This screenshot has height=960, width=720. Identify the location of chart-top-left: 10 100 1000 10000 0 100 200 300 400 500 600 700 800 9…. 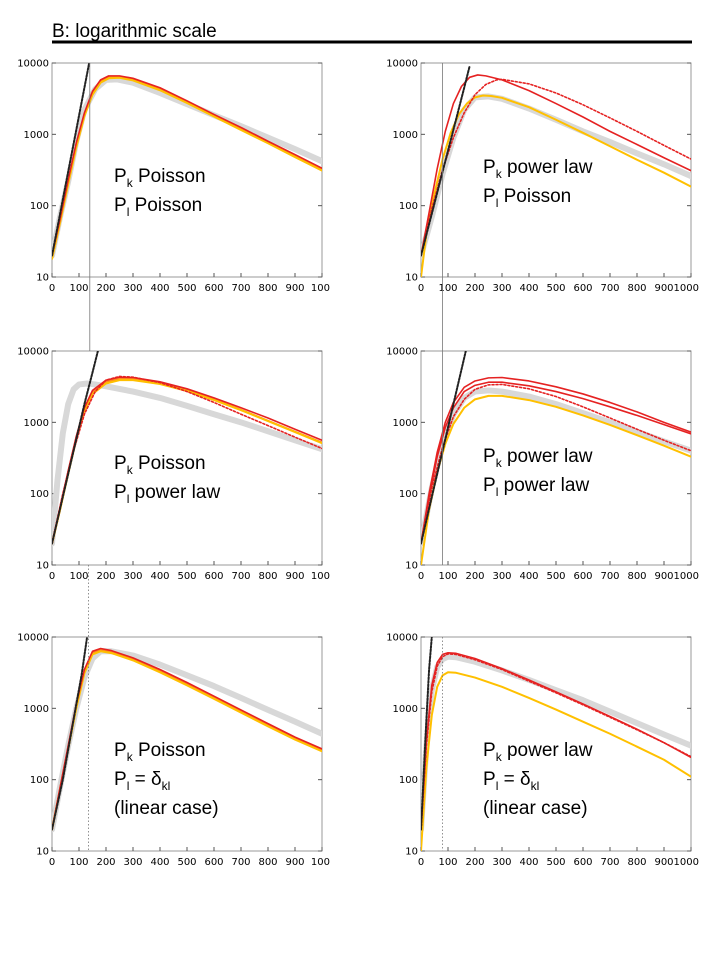
(173, 177).